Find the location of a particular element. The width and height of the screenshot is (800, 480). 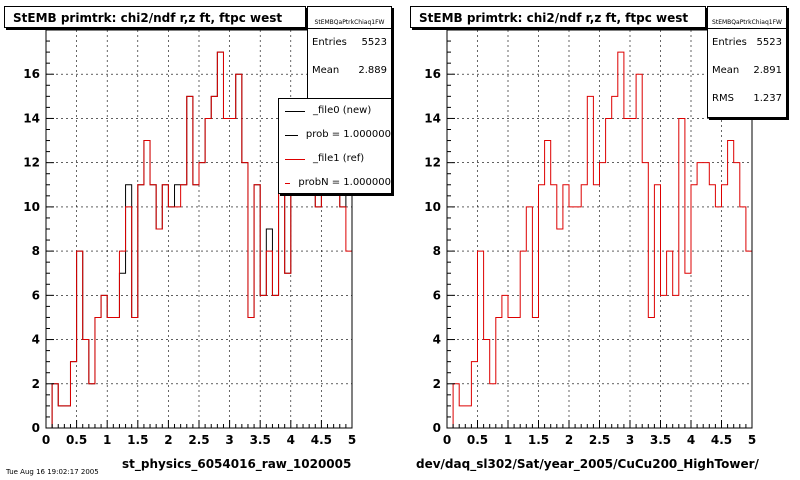

panel2-ytick-label: 4 is located at coordinates (437, 340).